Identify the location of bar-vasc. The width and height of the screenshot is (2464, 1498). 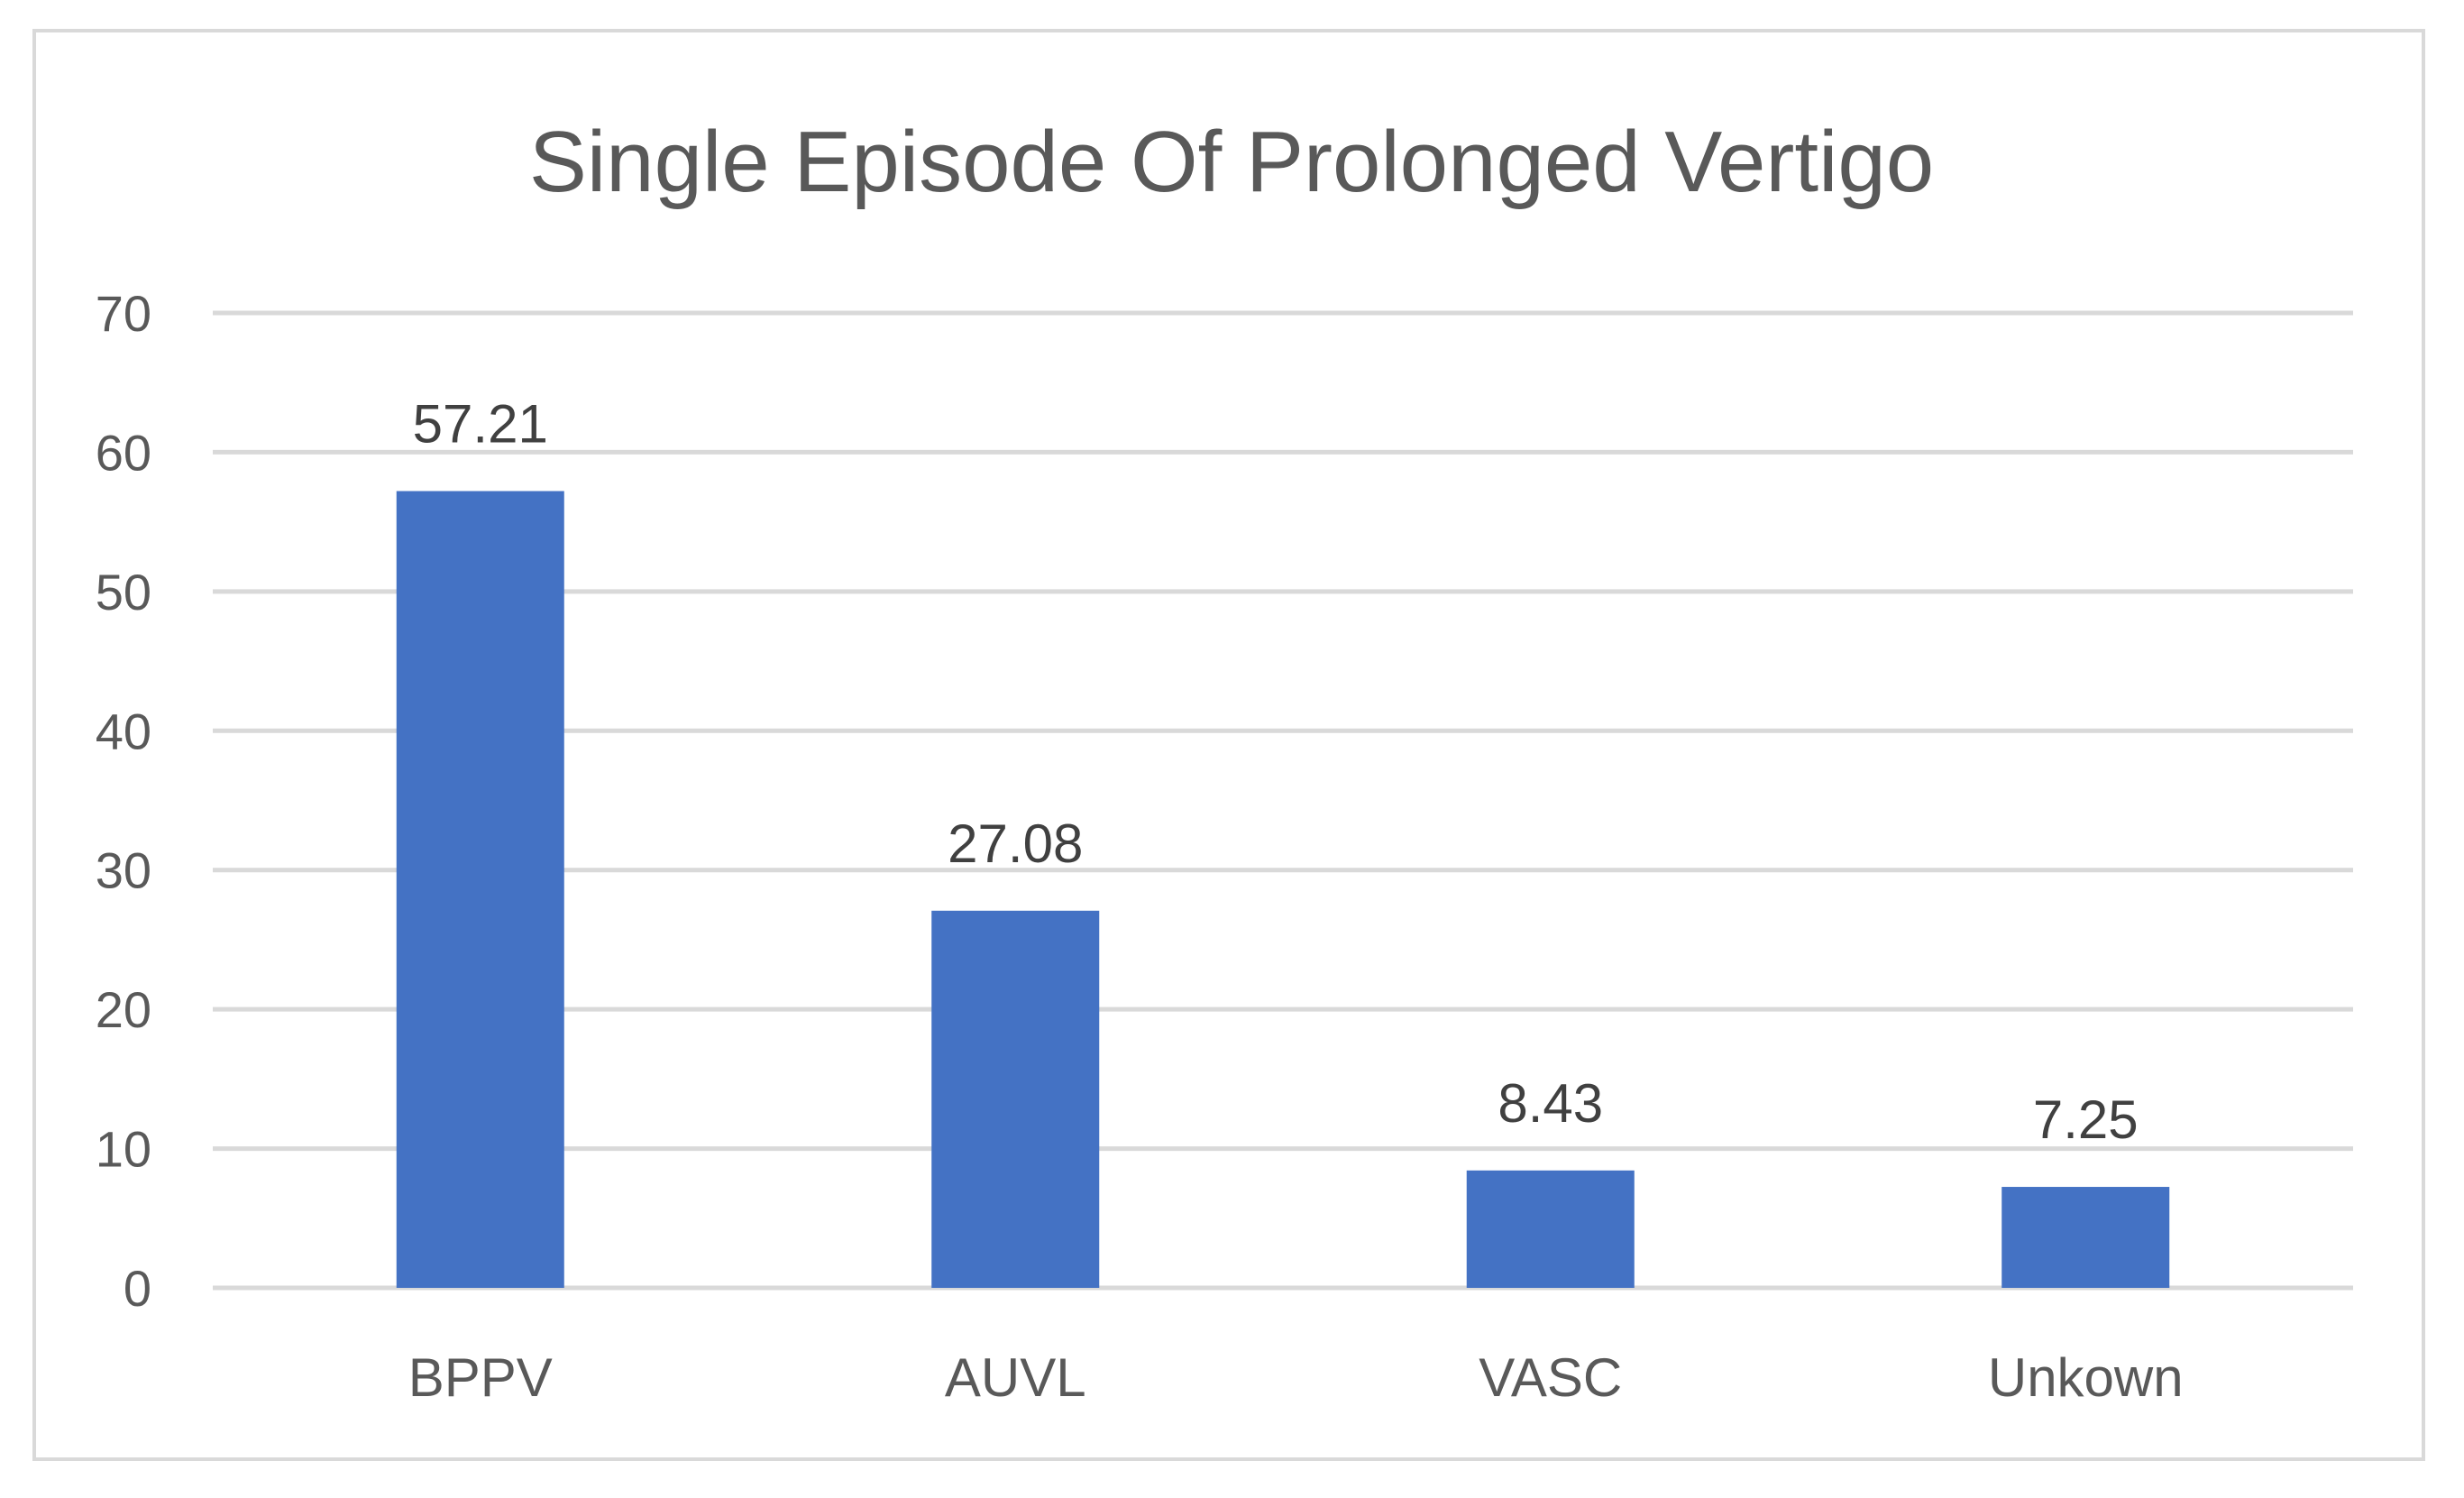
(1550, 1229).